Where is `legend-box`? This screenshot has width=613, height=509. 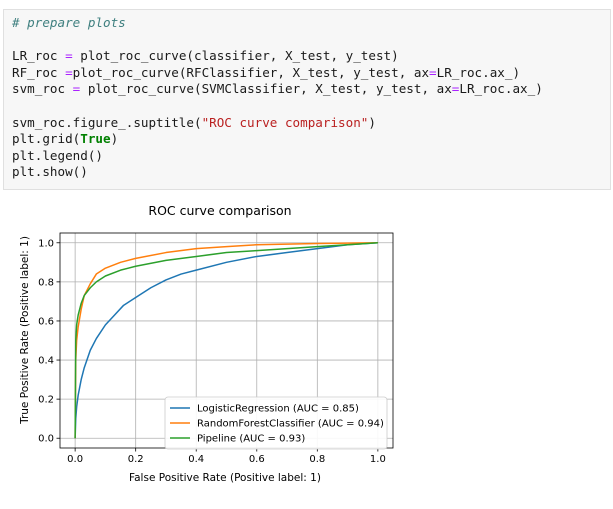
legend-box is located at coordinates (276, 423).